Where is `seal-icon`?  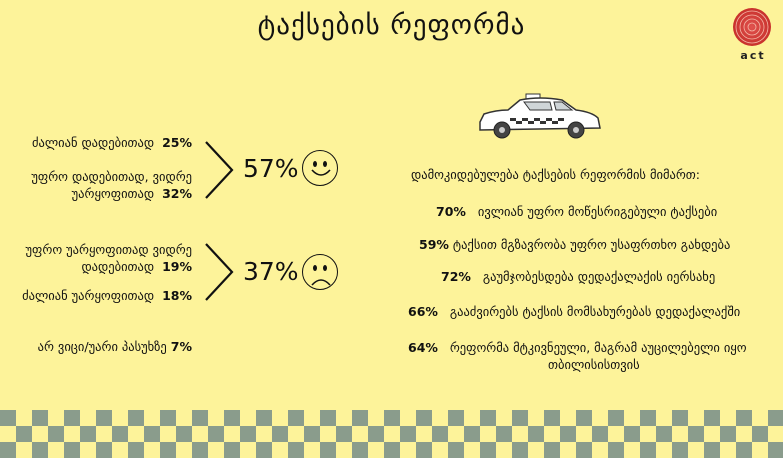
seal-icon is located at coordinates (752, 27).